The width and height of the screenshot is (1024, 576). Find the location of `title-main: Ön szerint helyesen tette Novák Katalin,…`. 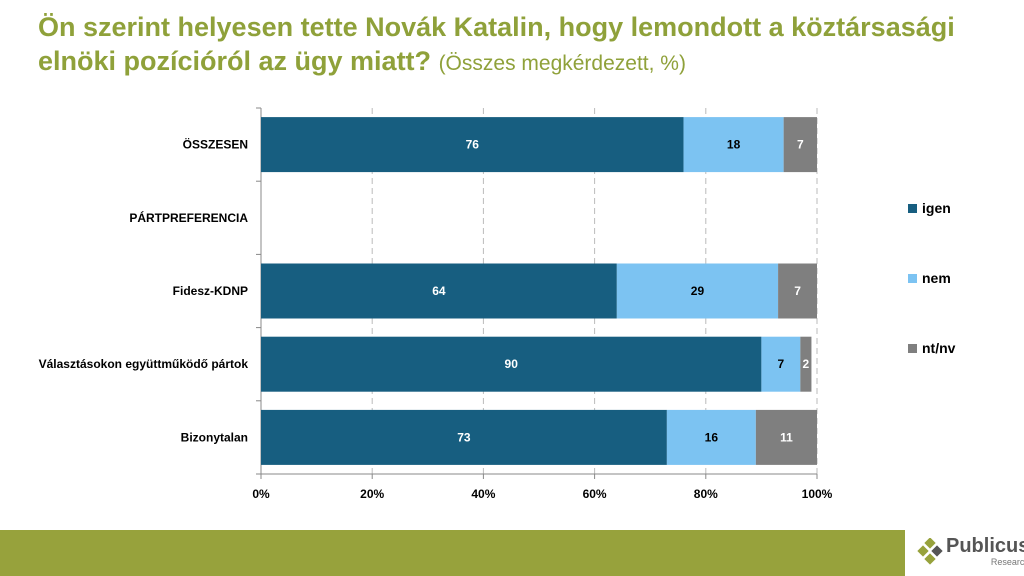

title-main: Ön szerint helyesen tette Novák Katalin,… is located at coordinates (496, 44).